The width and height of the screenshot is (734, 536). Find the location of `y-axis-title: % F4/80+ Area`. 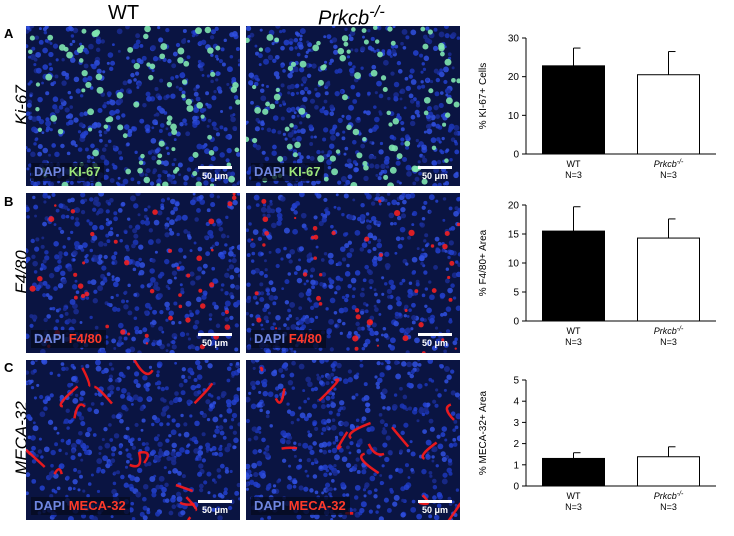

y-axis-title: % F4/80+ Area is located at coordinates (483, 262).